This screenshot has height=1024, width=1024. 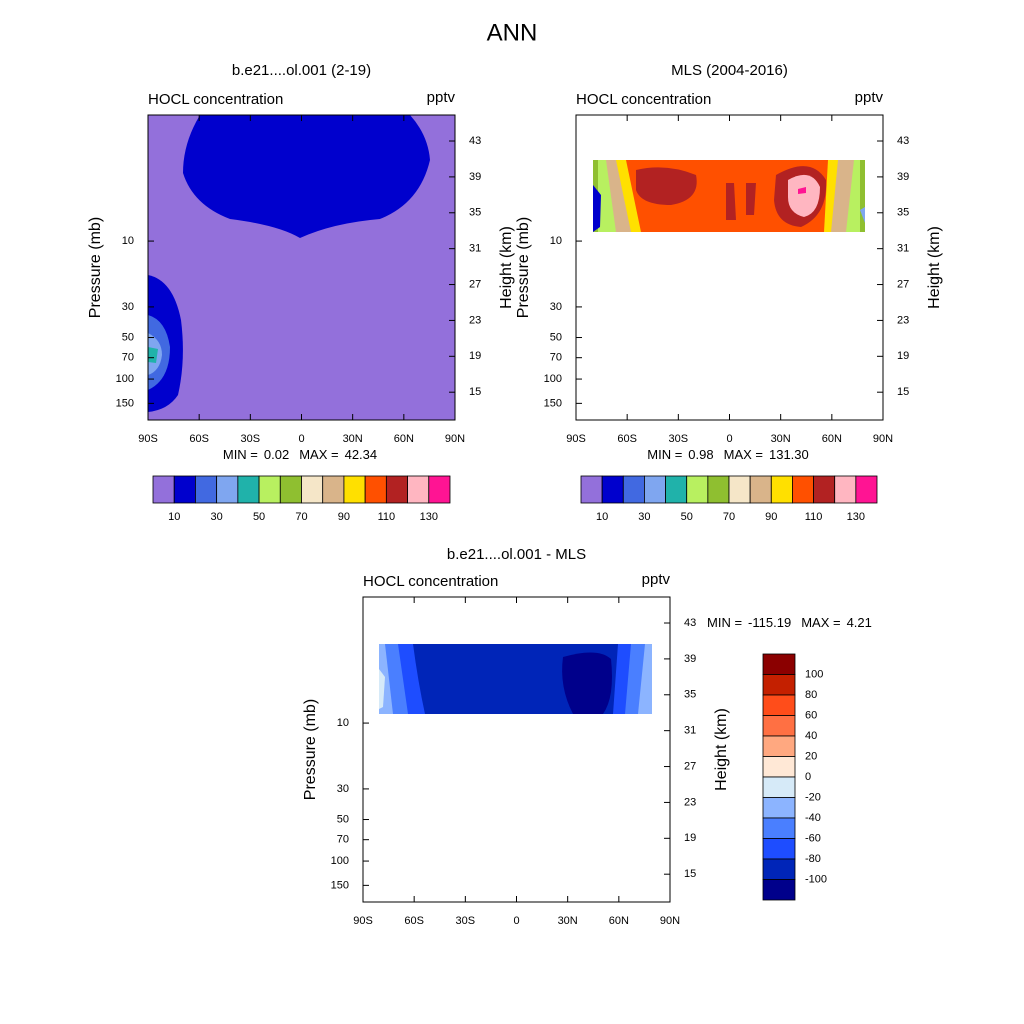 What do you see at coordinates (556, 358) in the screenshot?
I see `y-tick-label: 70` at bounding box center [556, 358].